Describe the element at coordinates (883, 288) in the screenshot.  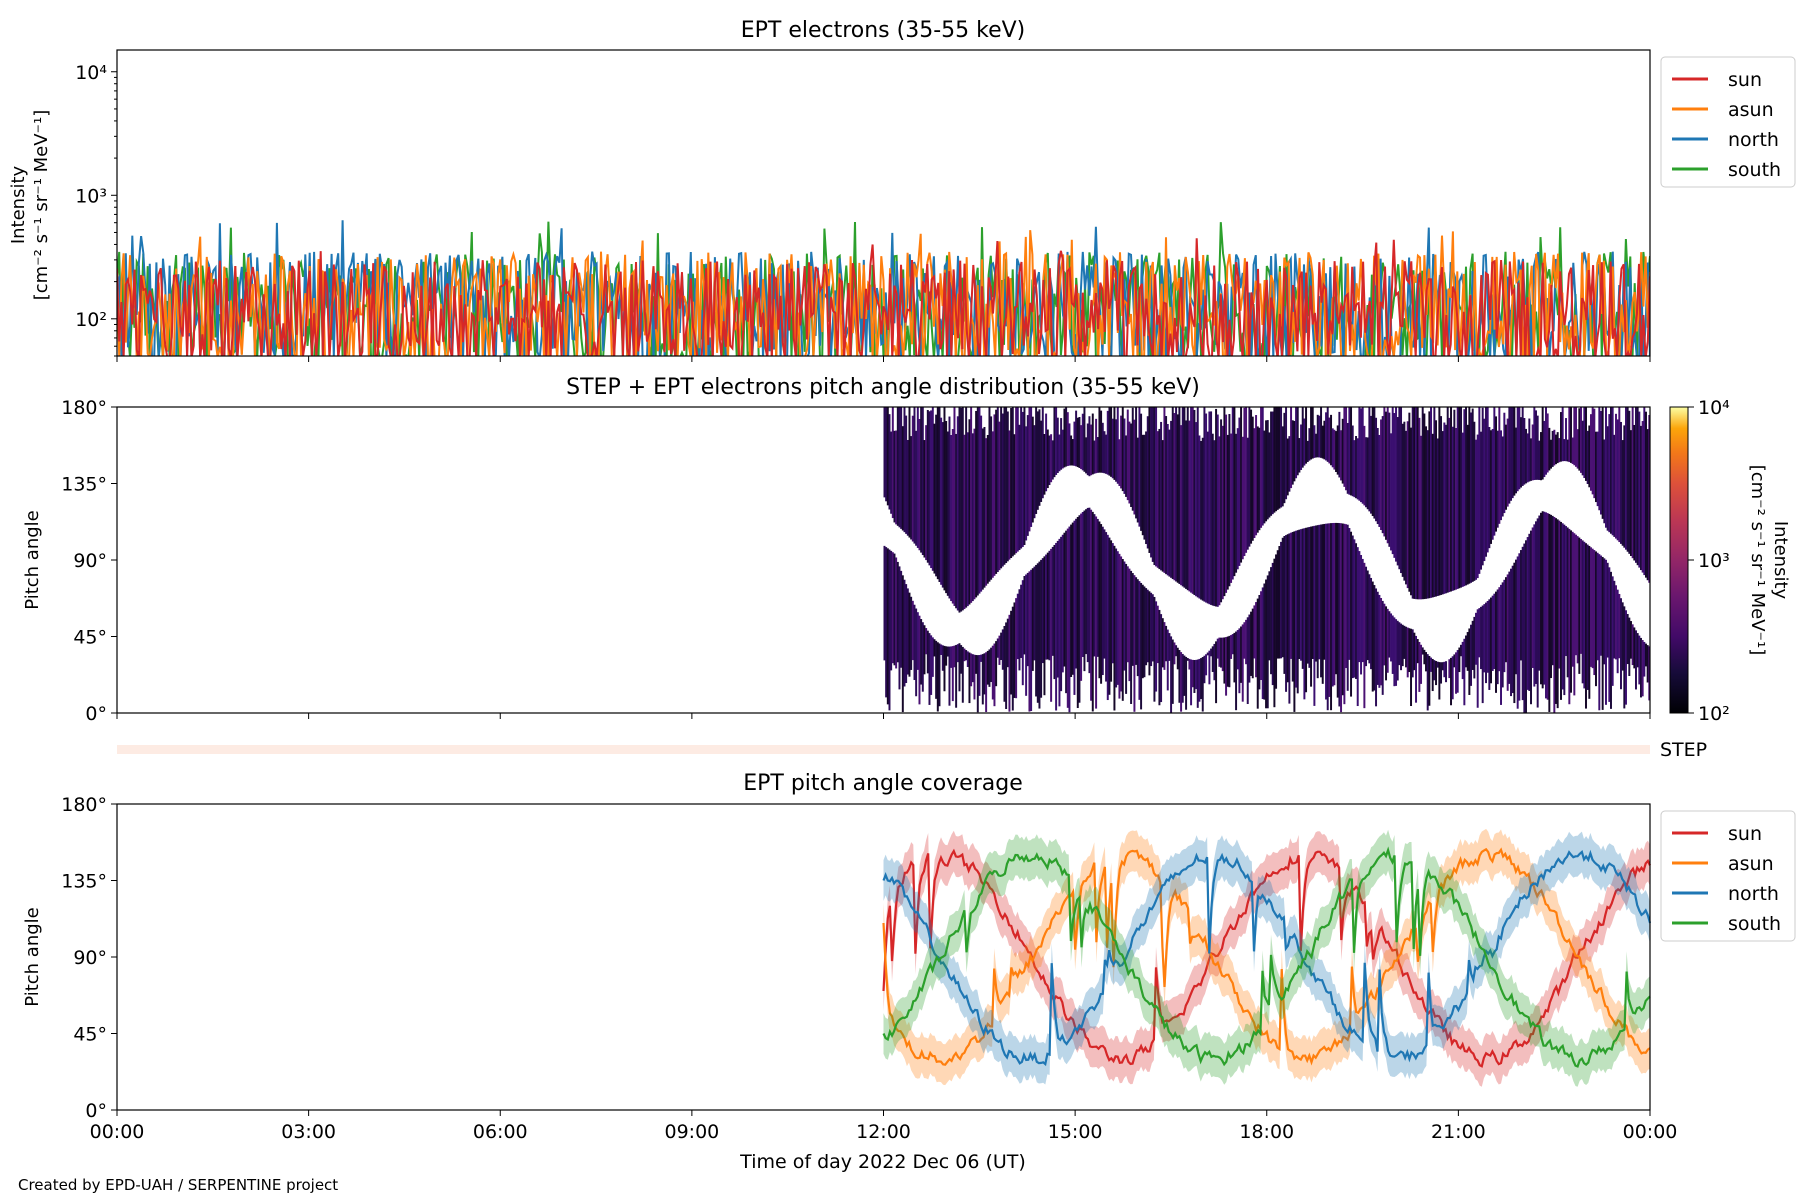
I see `intensity-line-south` at that location.